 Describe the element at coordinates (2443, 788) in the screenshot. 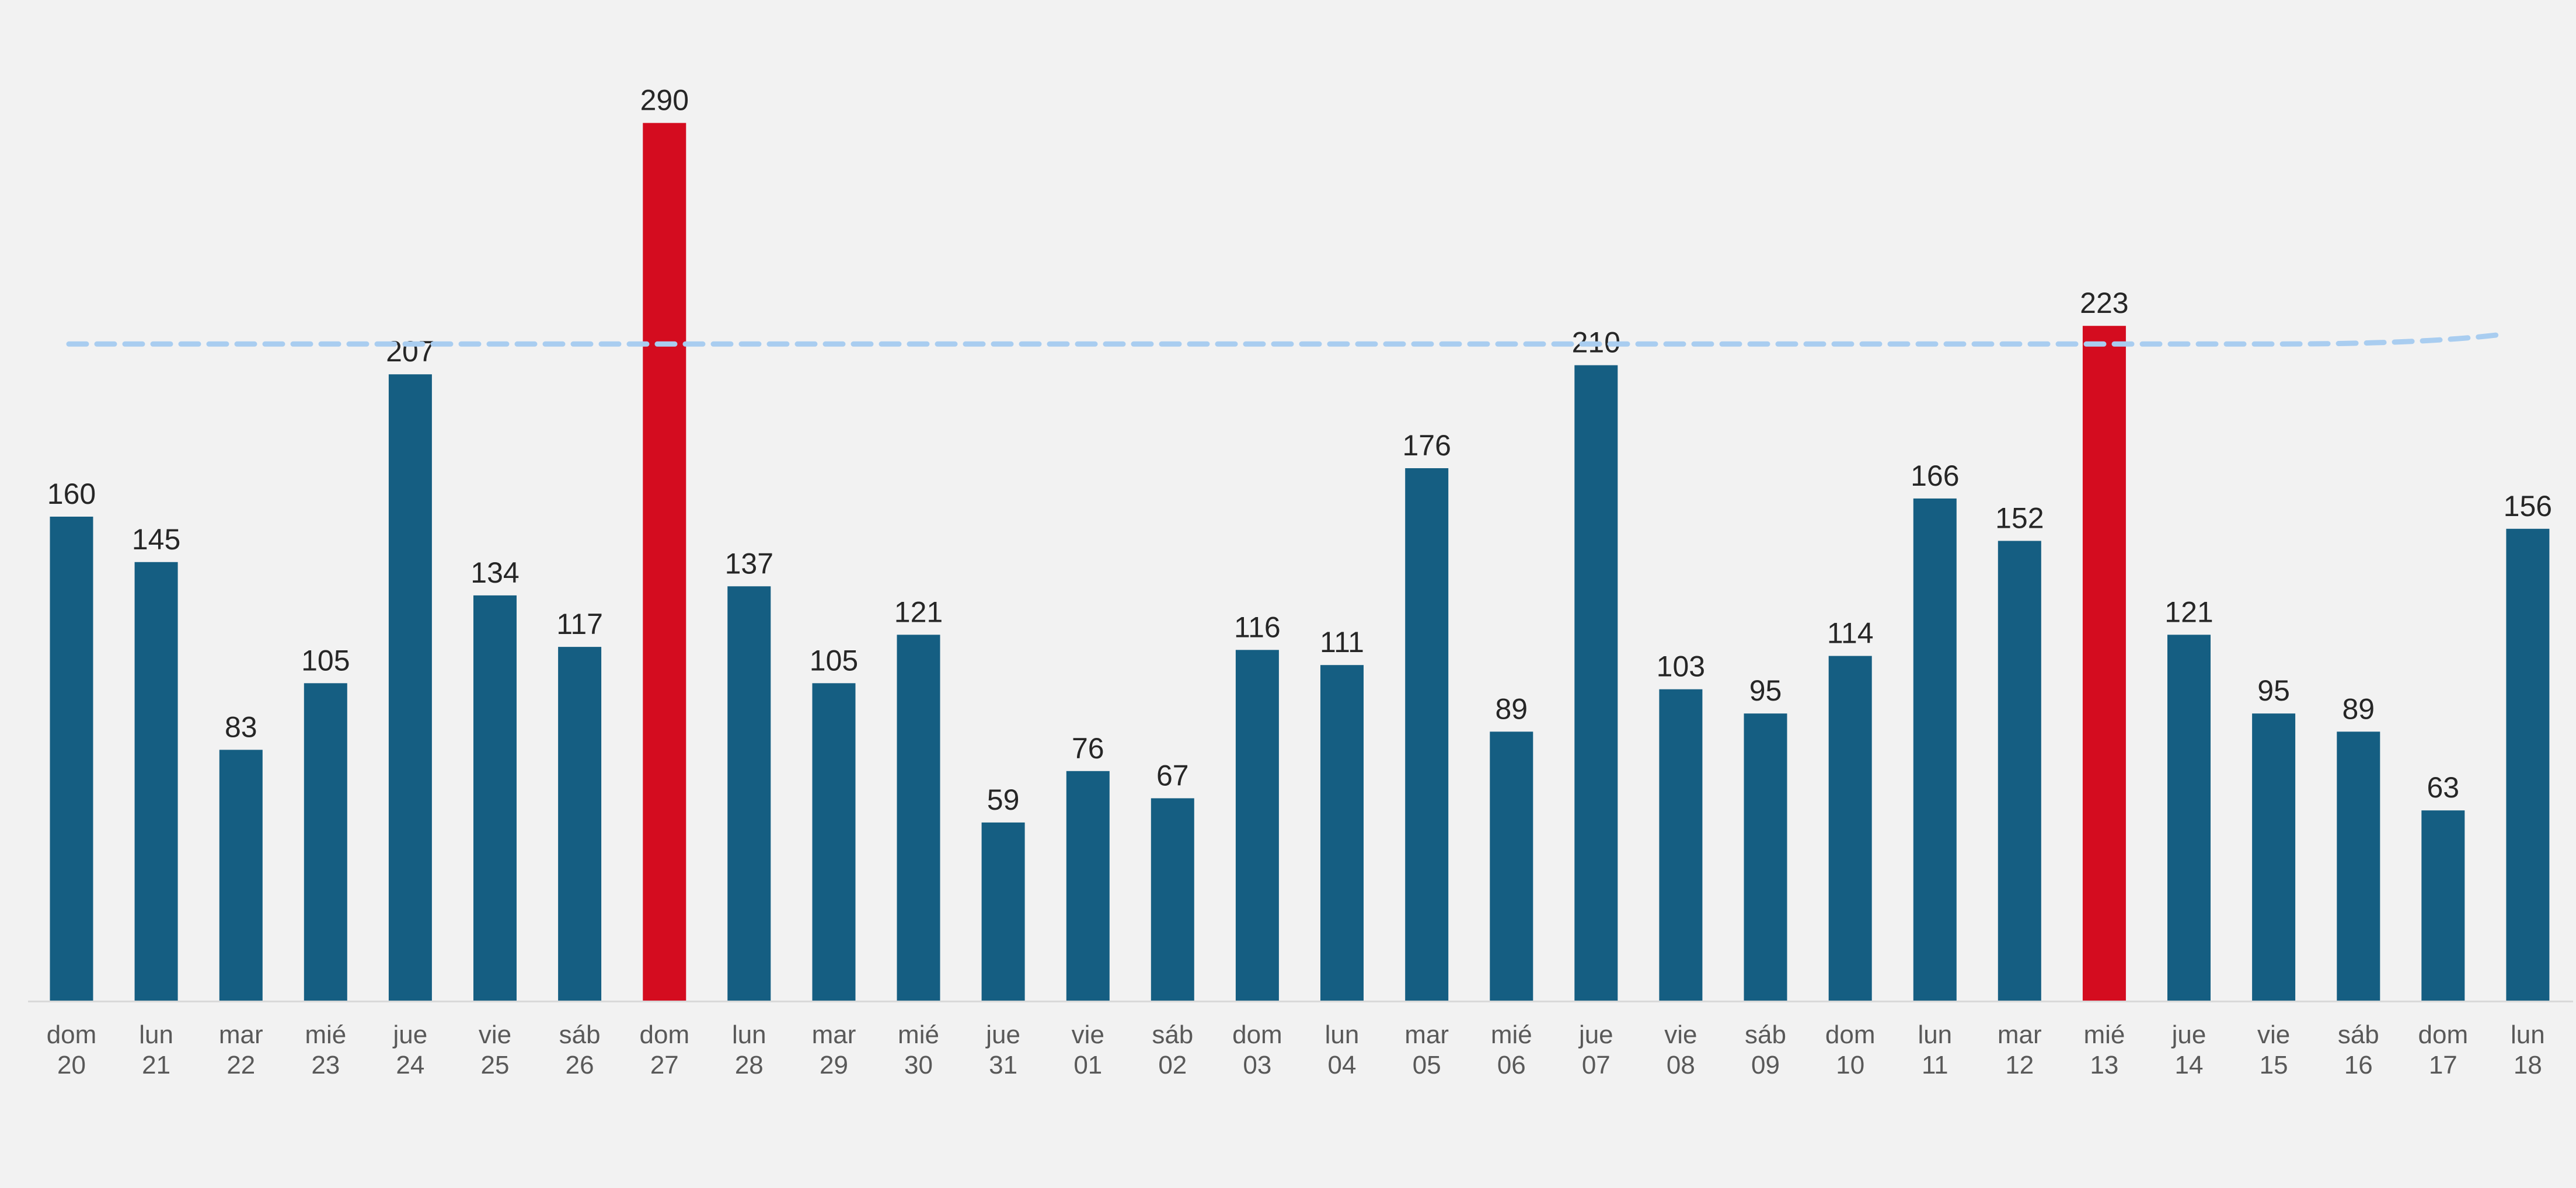

I see `data-label-28: 63` at that location.